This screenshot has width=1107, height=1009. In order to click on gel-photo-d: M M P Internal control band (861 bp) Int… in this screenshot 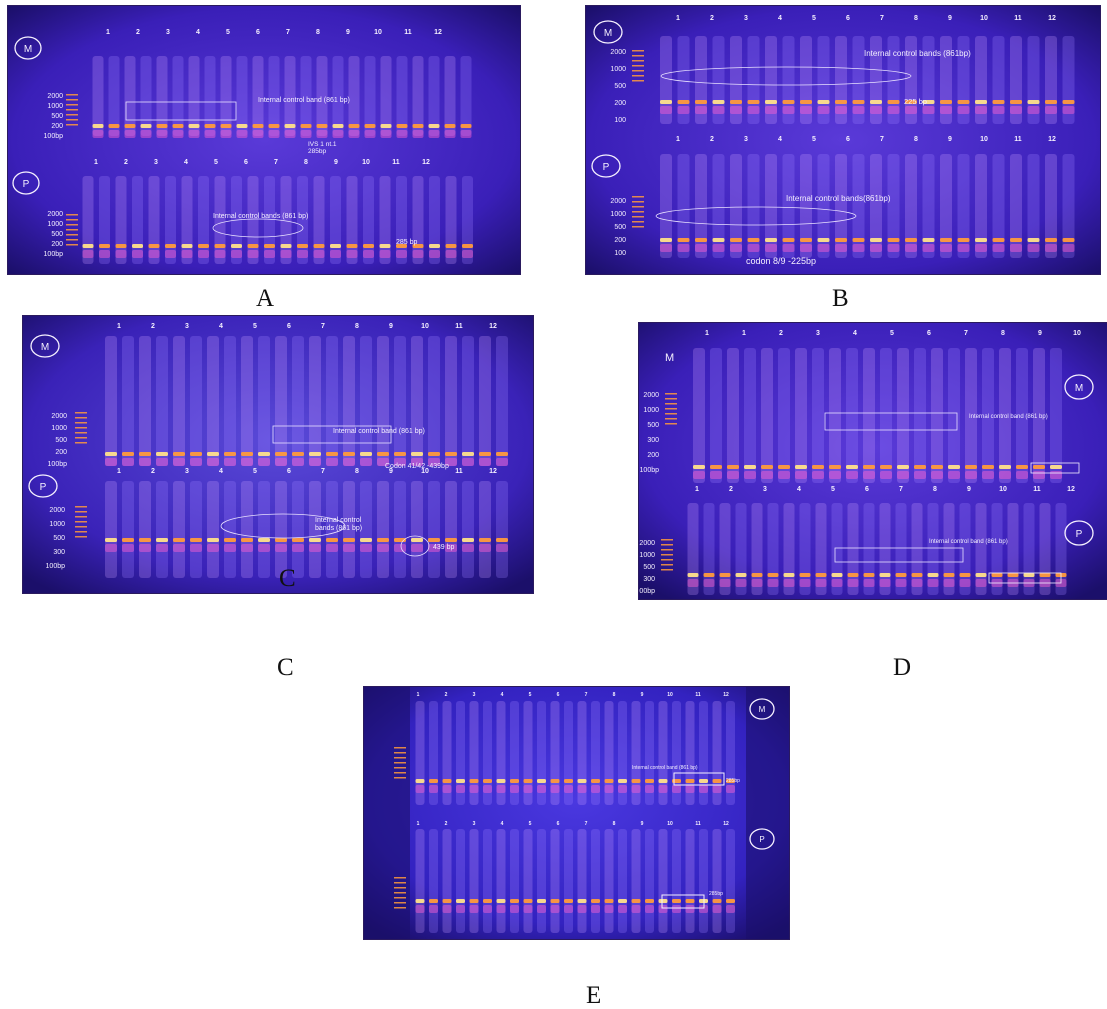, I will do `click(873, 461)`.